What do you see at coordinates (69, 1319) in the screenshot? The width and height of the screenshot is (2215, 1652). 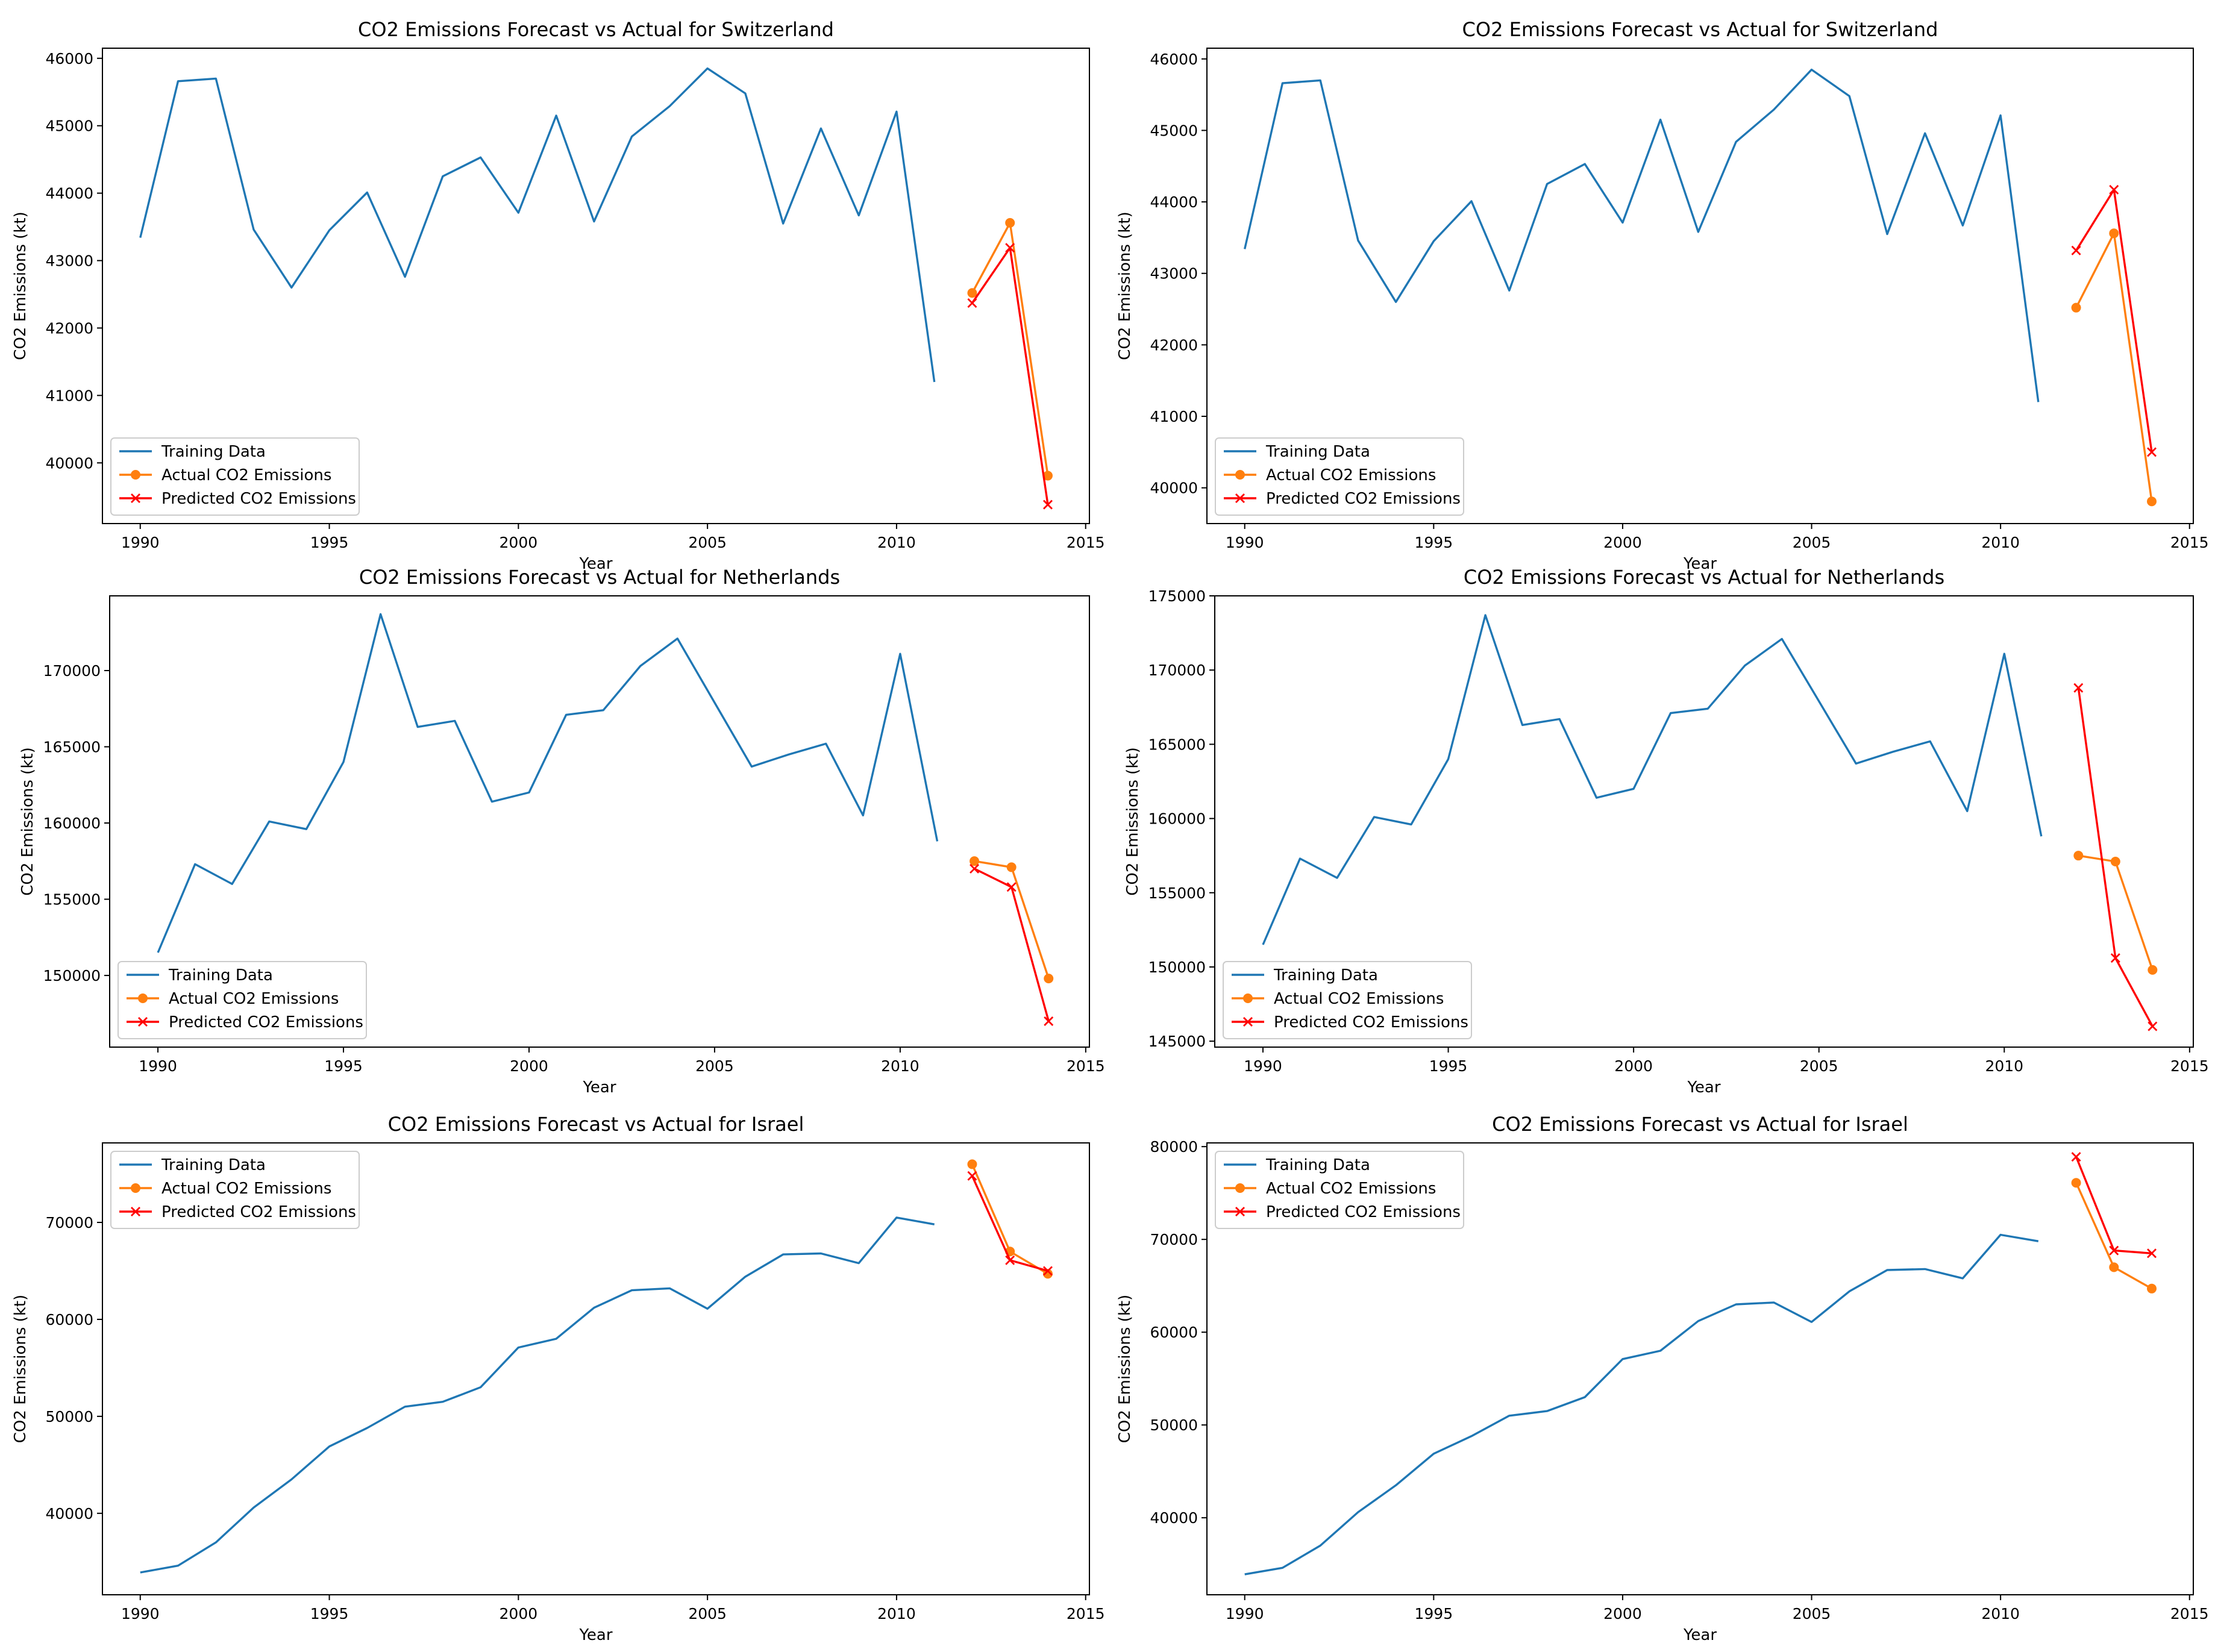 I see `y-tick-label: 60000` at bounding box center [69, 1319].